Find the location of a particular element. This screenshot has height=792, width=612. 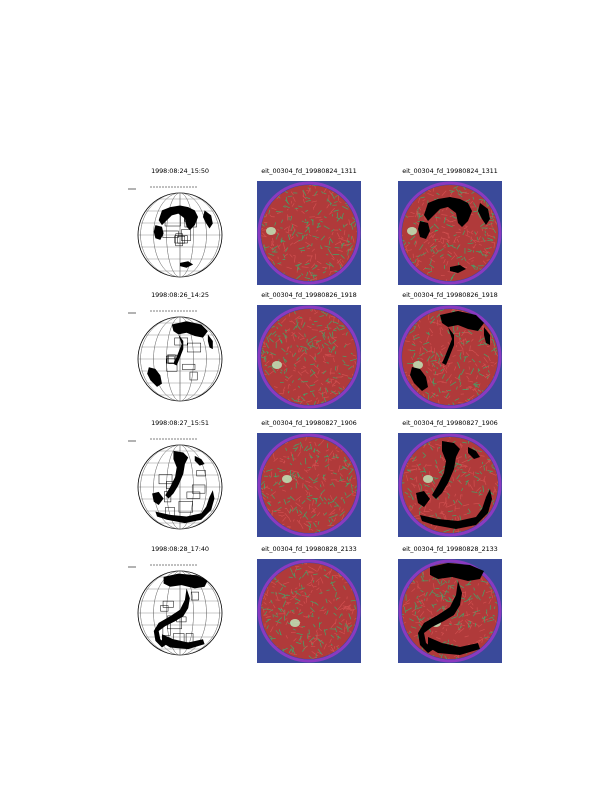

panel-caption: 1998:08:26_14:25 is located at coordinates (180, 295).